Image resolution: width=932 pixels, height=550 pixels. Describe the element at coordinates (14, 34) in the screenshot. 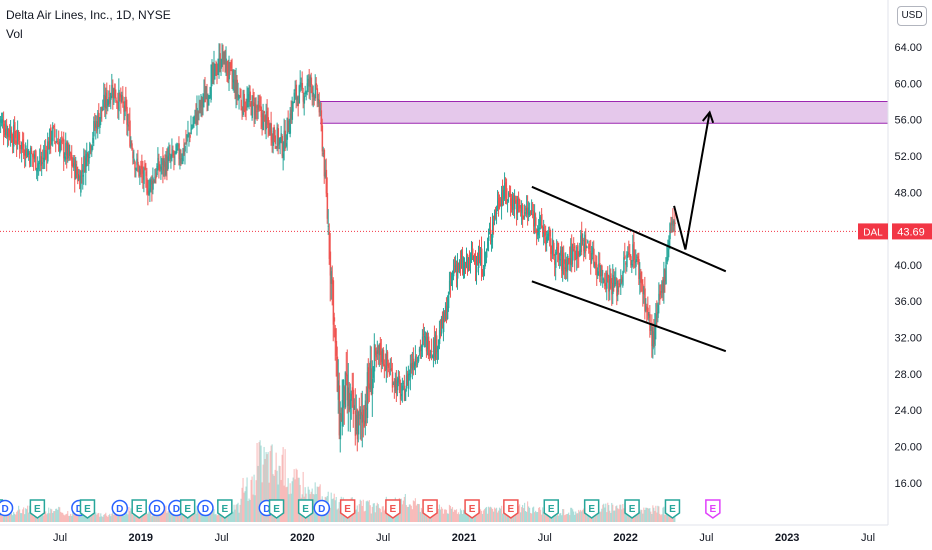

I see `volume-indicator-label: Vol` at that location.